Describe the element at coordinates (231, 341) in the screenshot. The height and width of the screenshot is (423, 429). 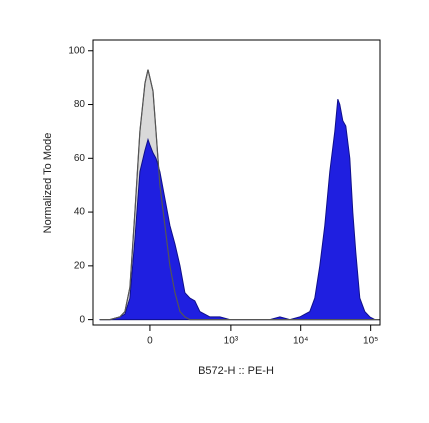
I see `x-tick-label: 10³` at that location.